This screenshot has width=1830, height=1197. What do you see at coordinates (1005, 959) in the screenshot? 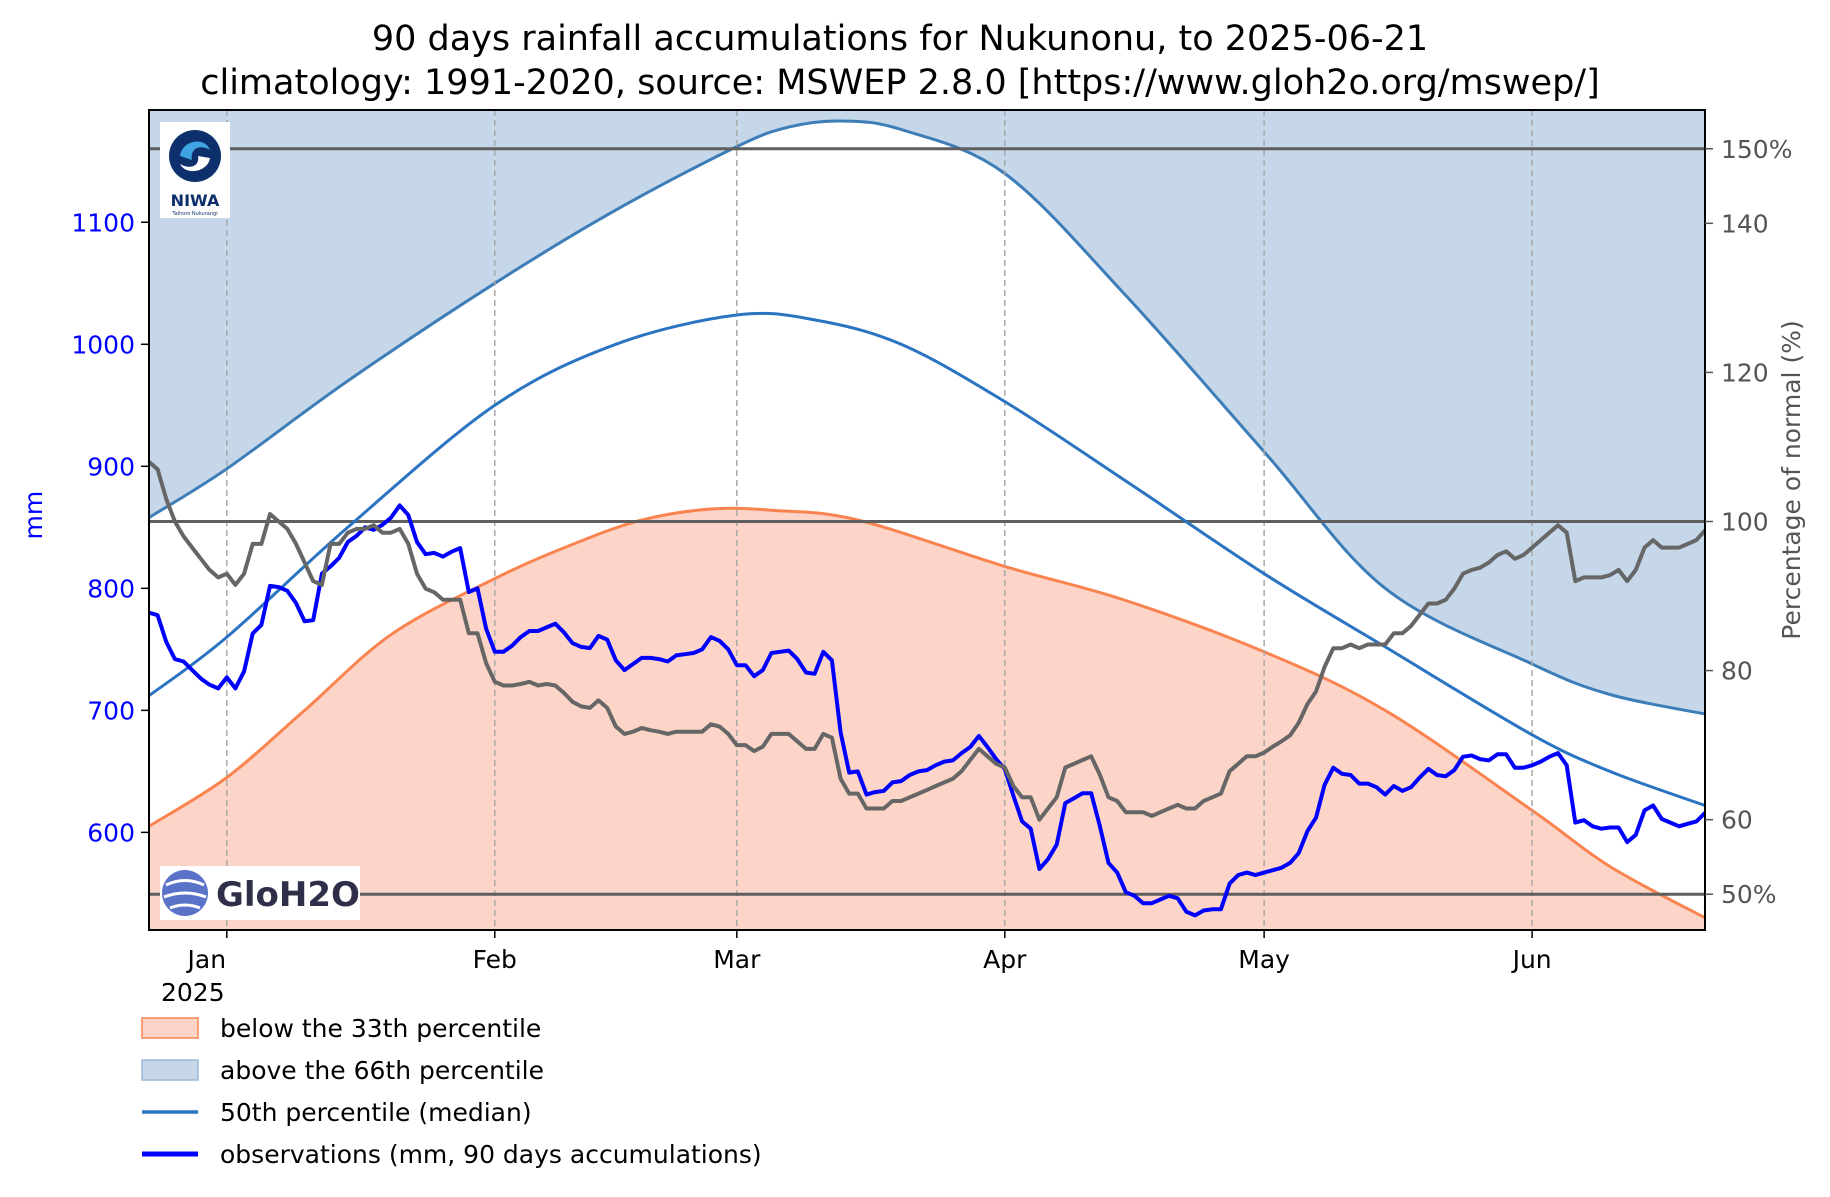
I see `x-tick-label: Apr` at bounding box center [1005, 959].